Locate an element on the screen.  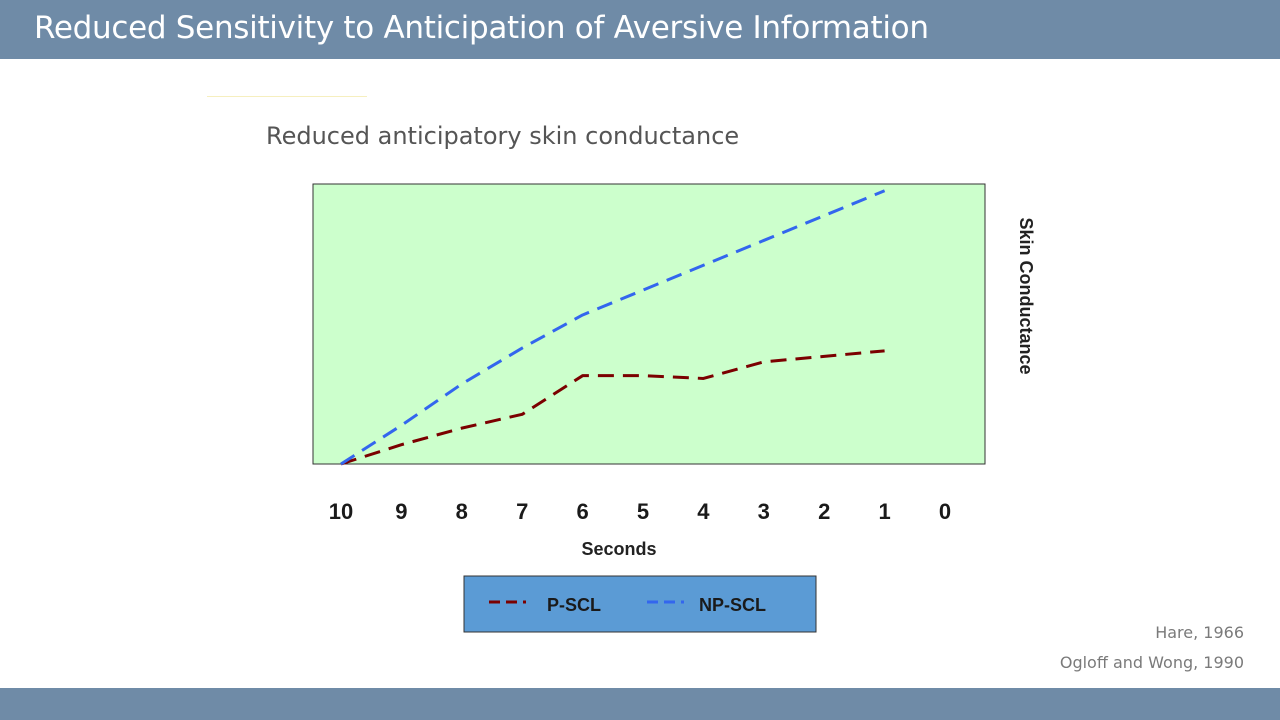
footer-bar is located at coordinates (640, 704).